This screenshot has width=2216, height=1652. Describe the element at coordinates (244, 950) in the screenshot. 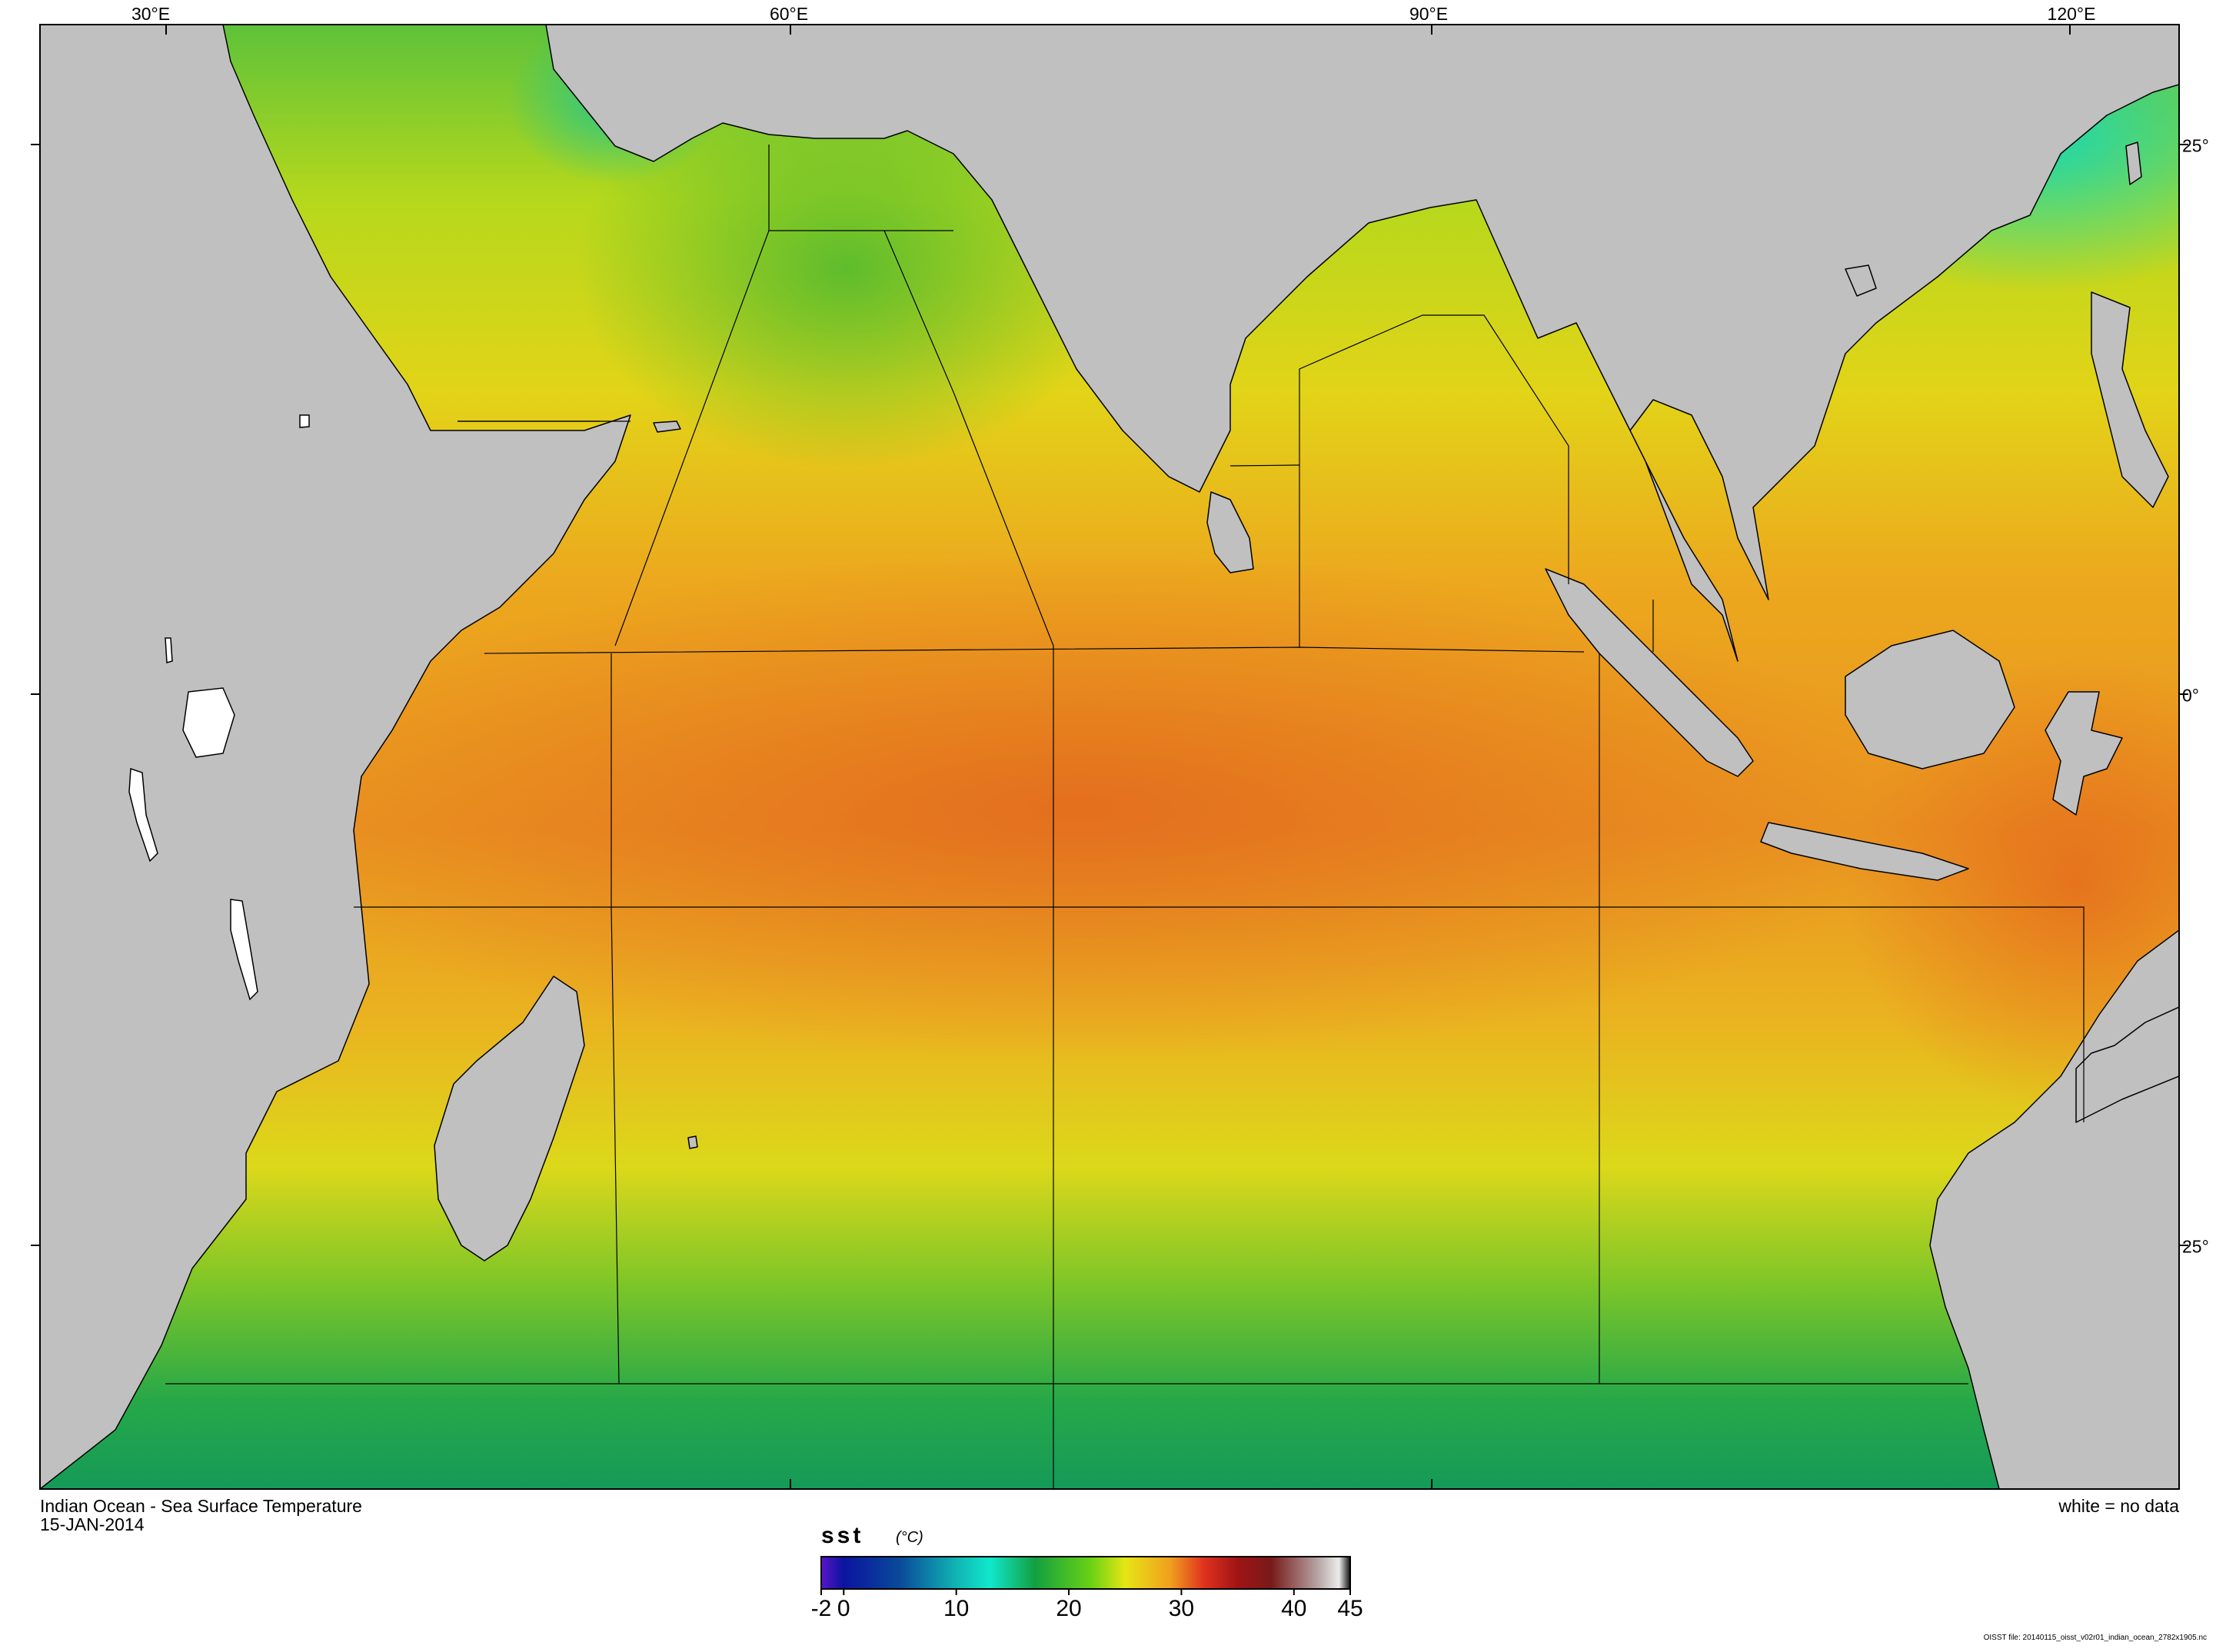

I see `lake-malawi` at that location.